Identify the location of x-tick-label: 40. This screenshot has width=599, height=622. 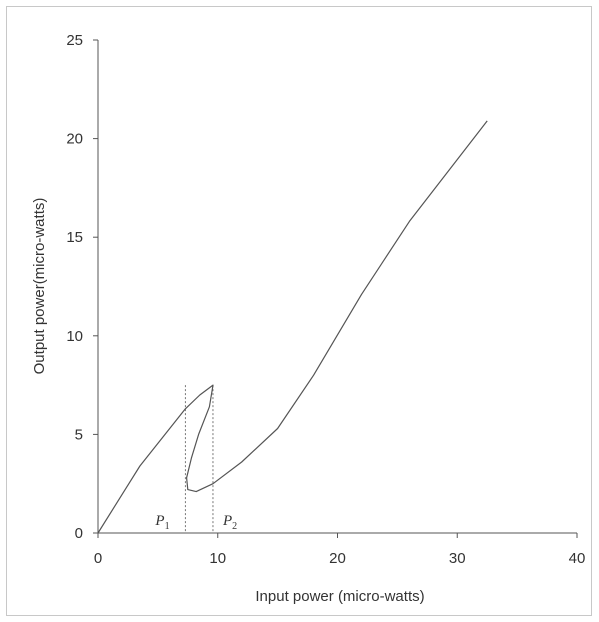
(577, 558).